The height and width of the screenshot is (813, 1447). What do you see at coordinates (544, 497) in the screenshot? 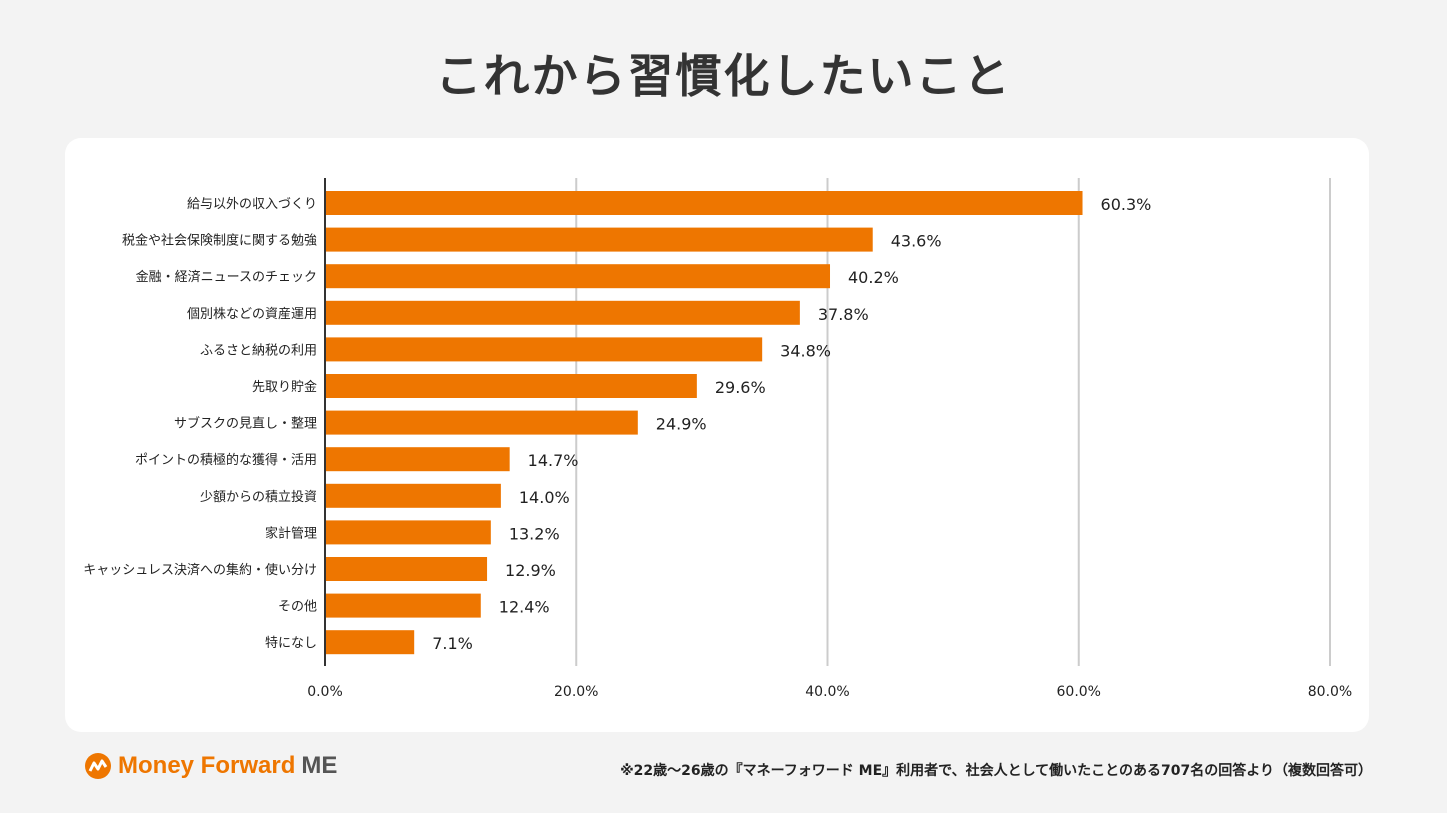
I see `data-label: 14.0%` at bounding box center [544, 497].